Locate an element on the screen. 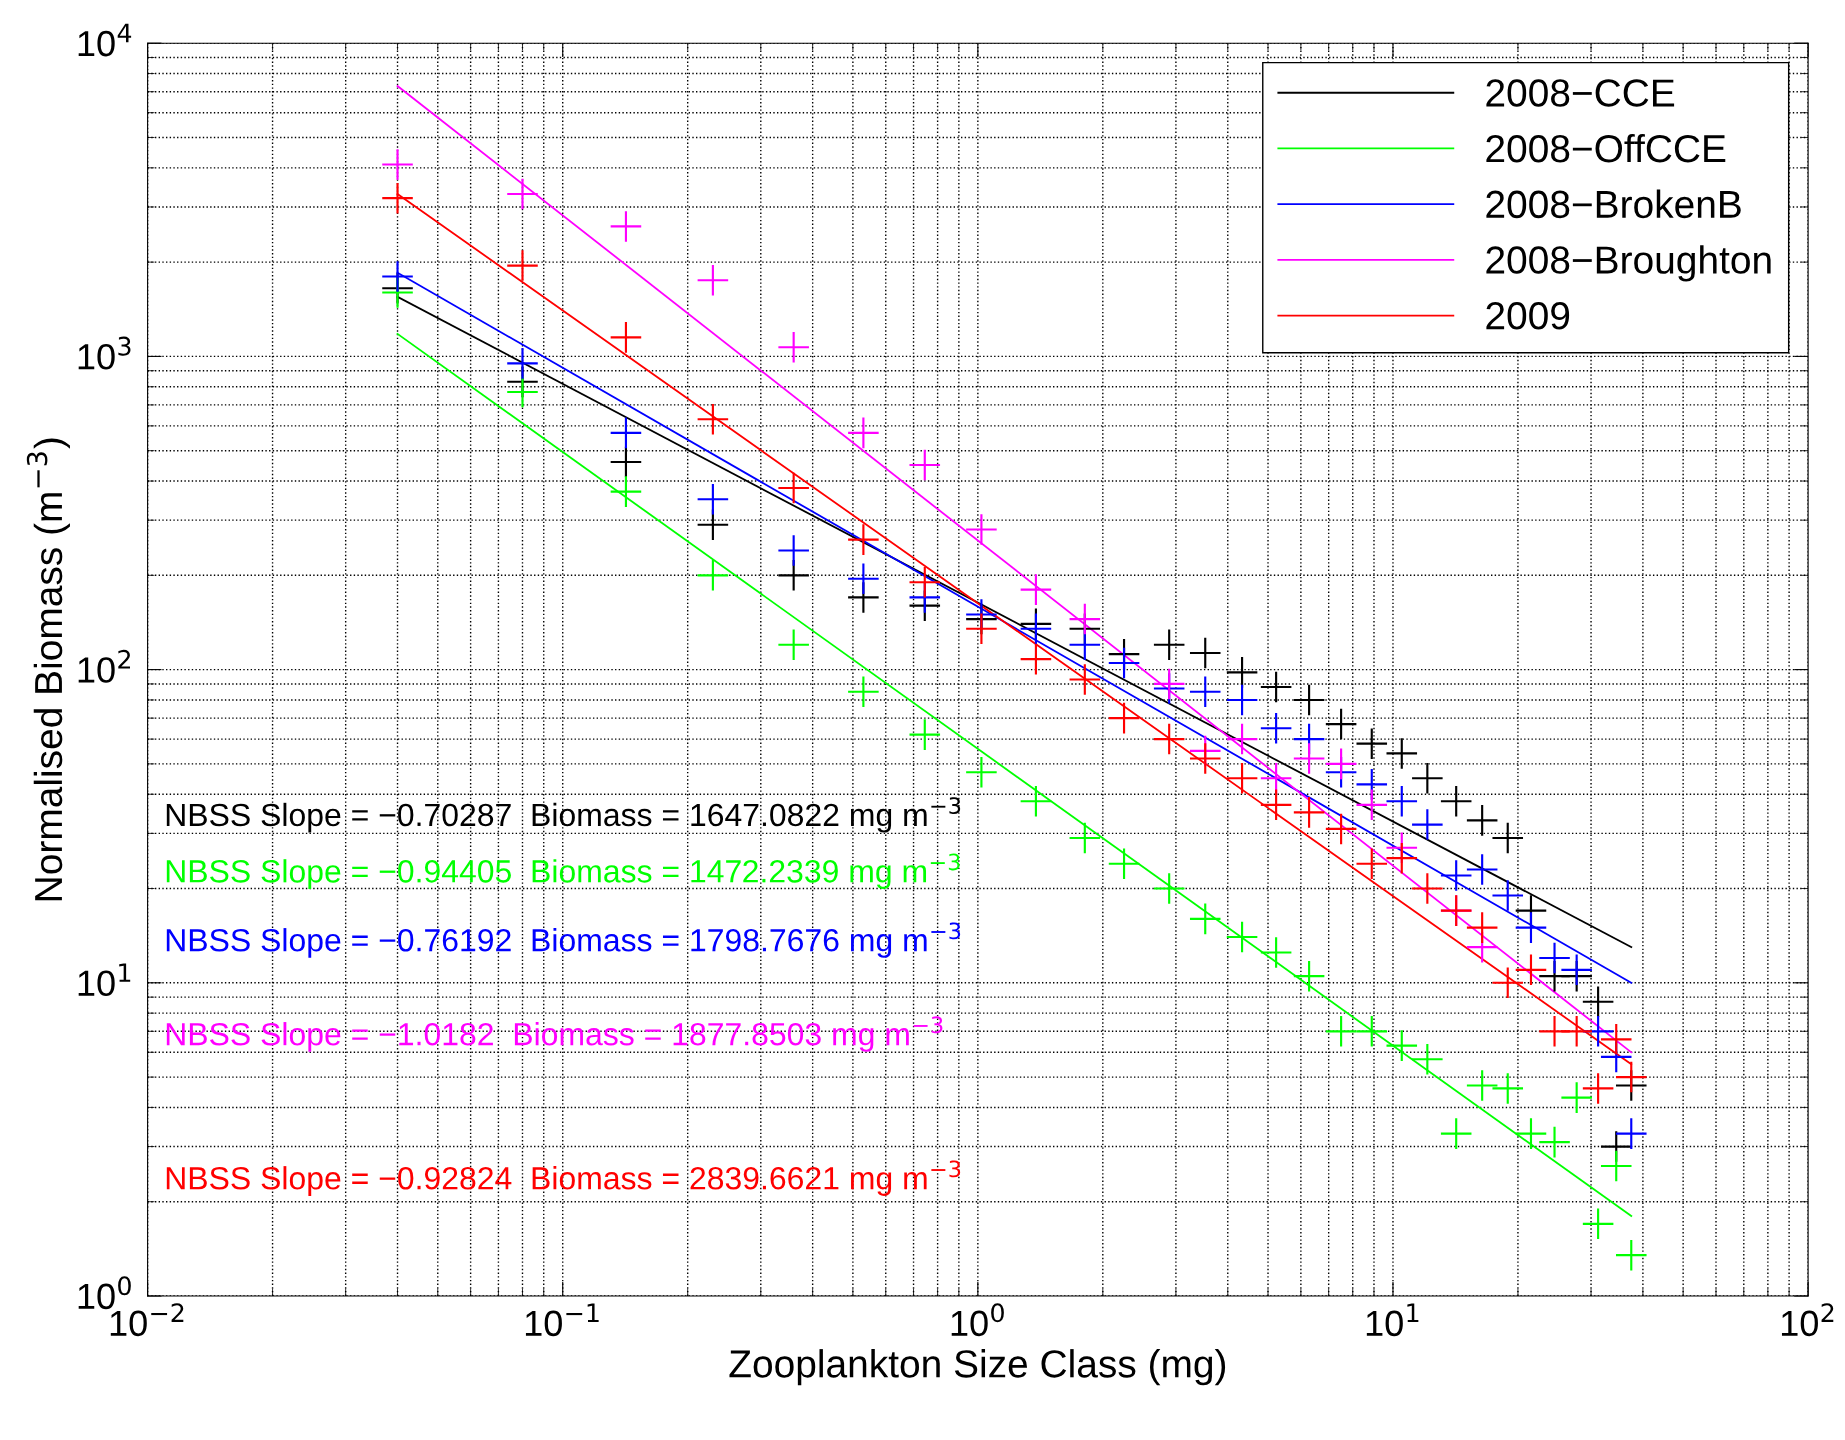 The image size is (1845, 1440). x-axis-title: Zooplankton Size Class (mg) is located at coordinates (977, 1367).